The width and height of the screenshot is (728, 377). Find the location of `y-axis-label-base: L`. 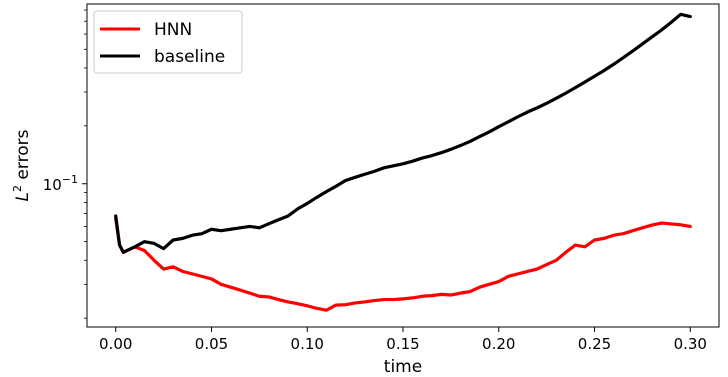

y-axis-label-base: L is located at coordinates (23, 196).